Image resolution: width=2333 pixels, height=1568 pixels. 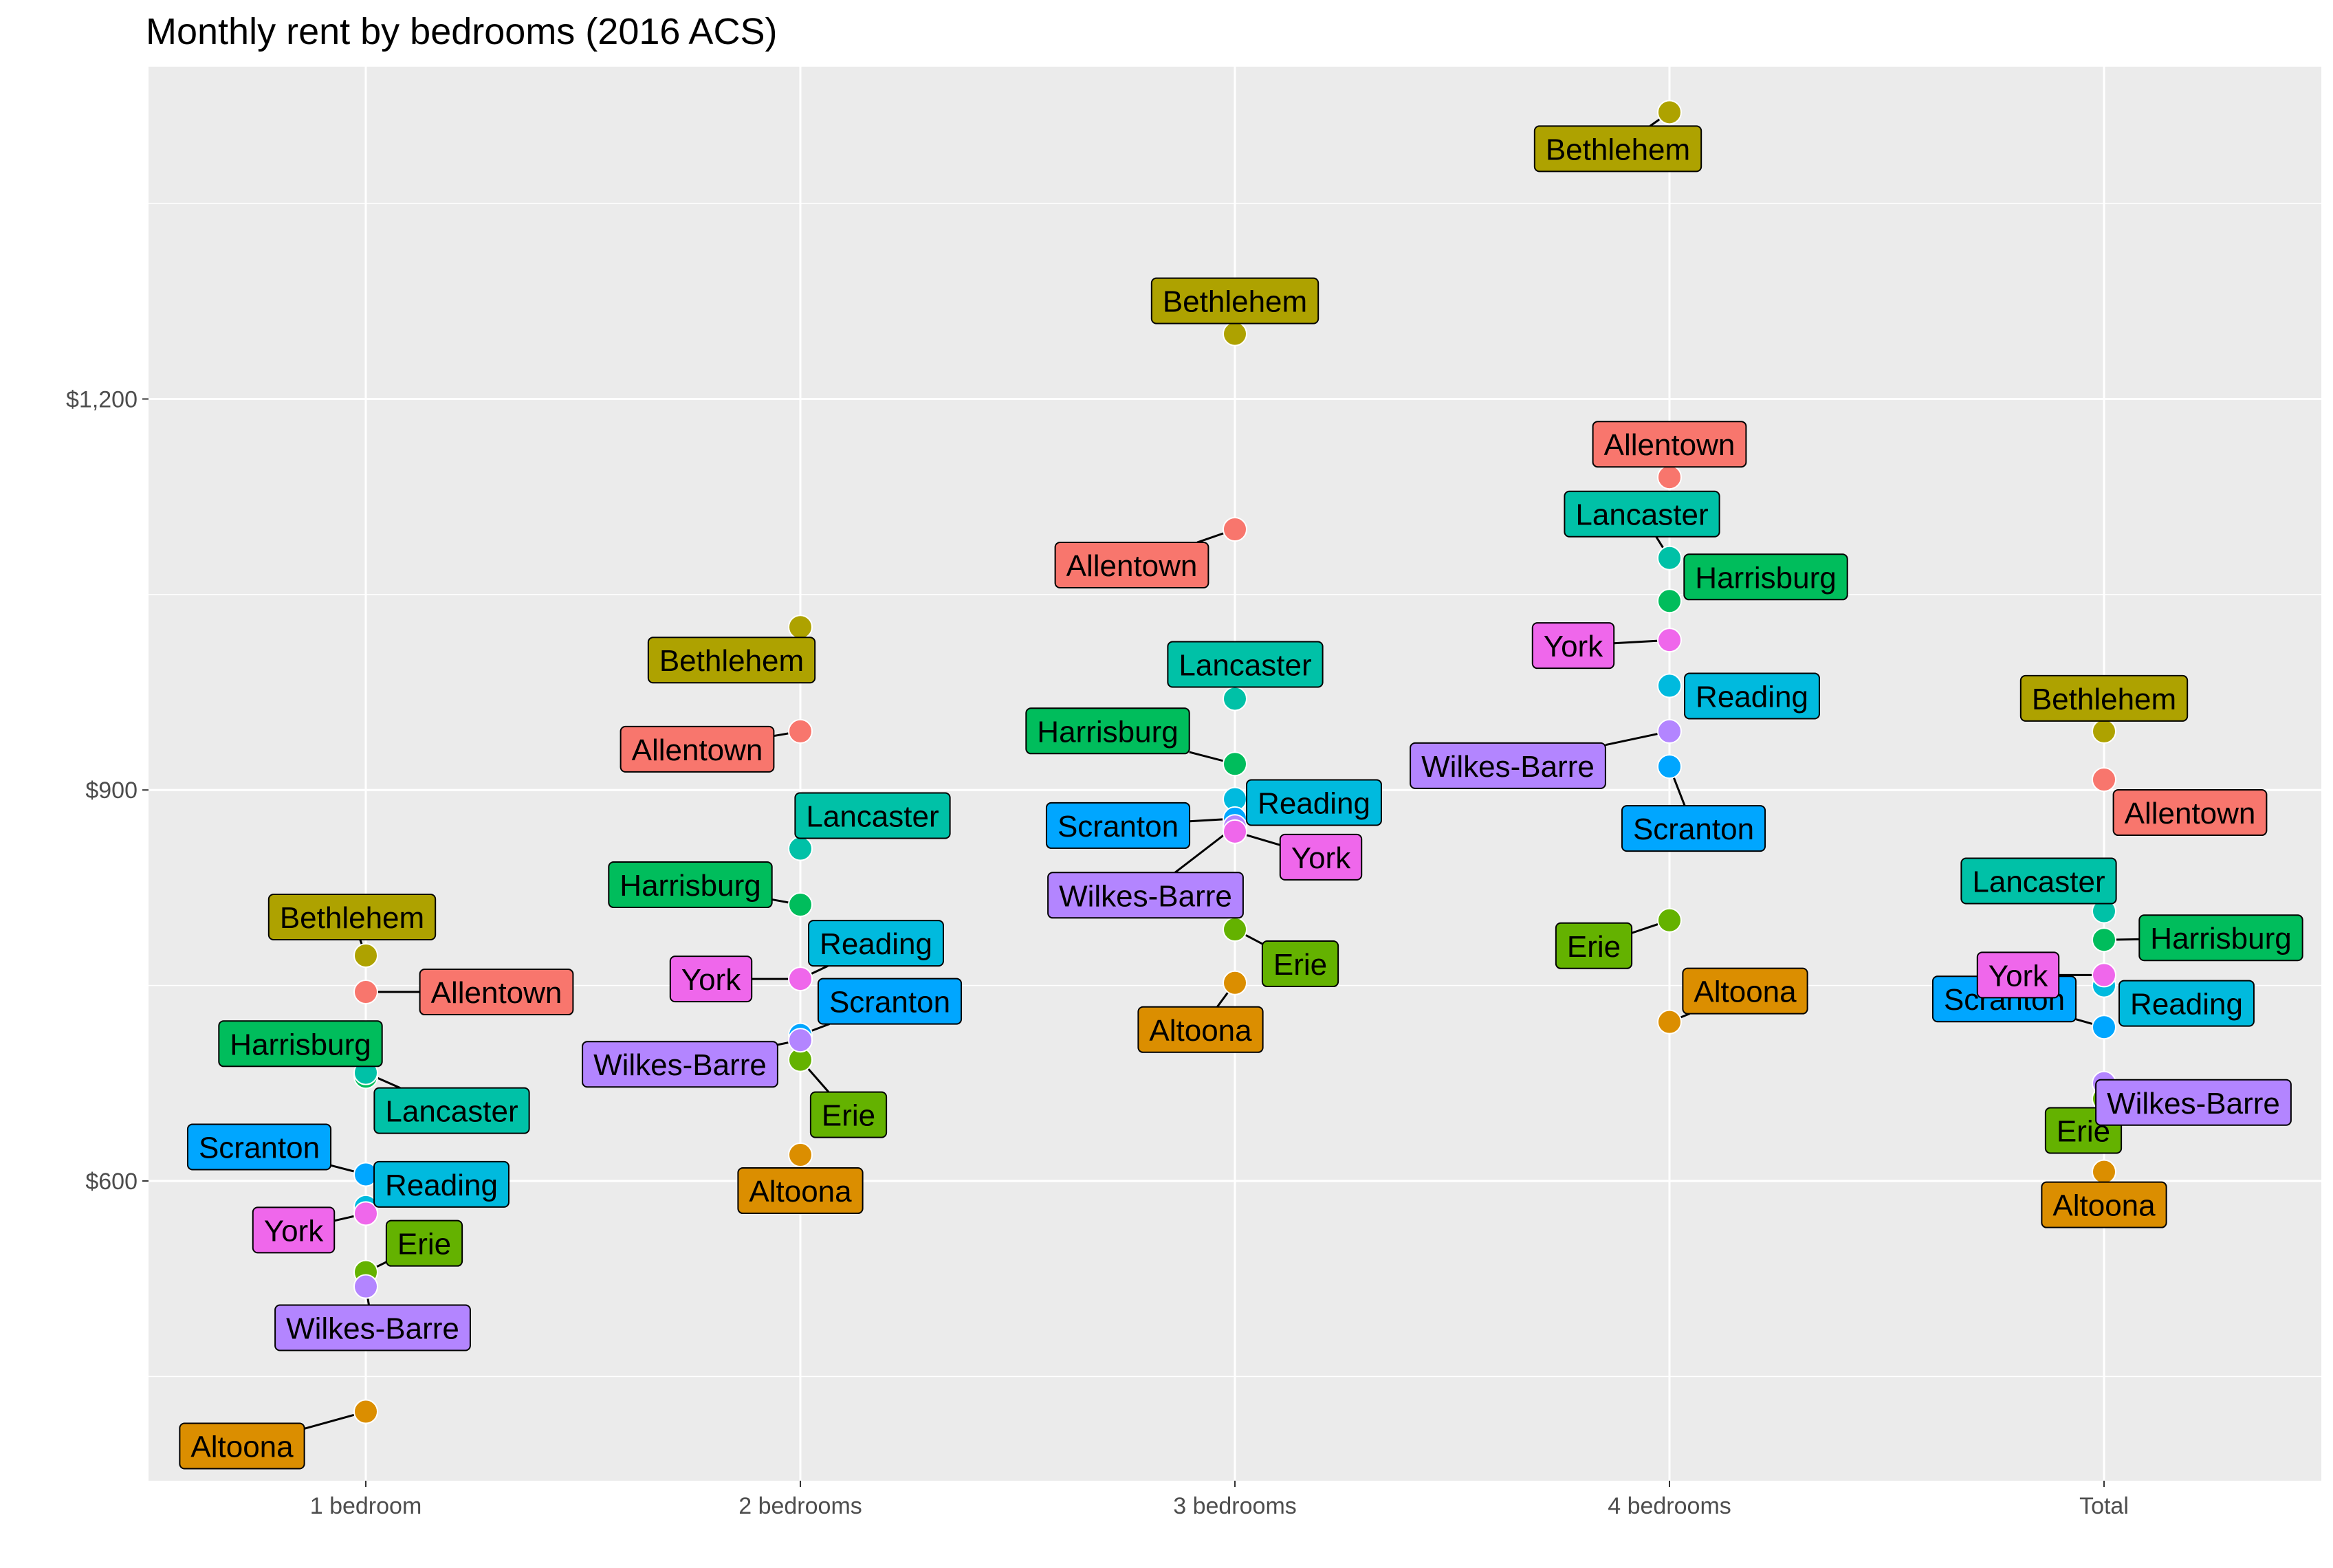 I want to click on data-label-bethlehem: Bethlehem, so click(x=352, y=916).